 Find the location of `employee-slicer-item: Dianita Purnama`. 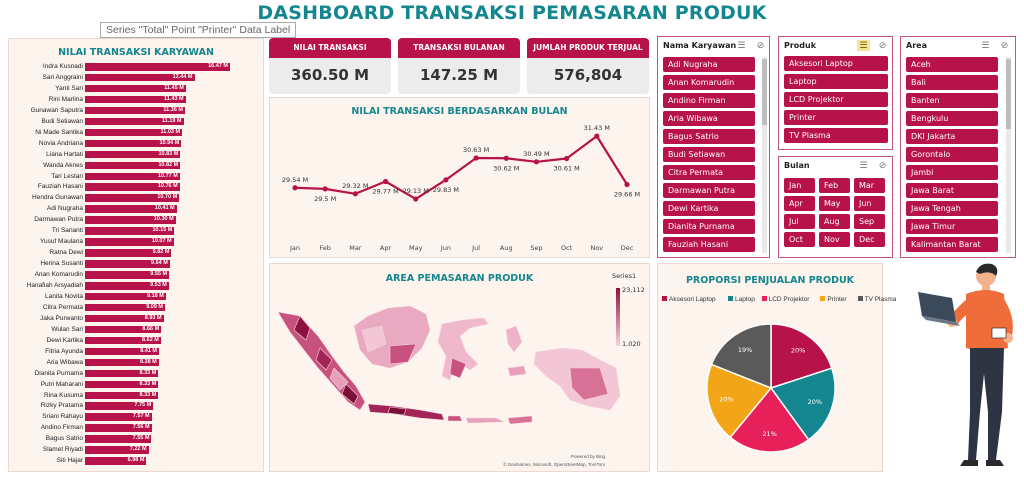

employee-slicer-item: Dianita Purnama is located at coordinates (709, 226).